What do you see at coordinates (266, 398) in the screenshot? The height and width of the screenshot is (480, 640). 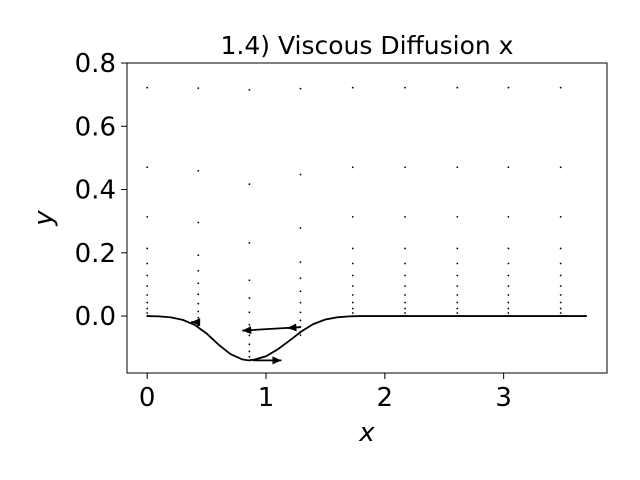 I see `x-tick-label: 1` at bounding box center [266, 398].